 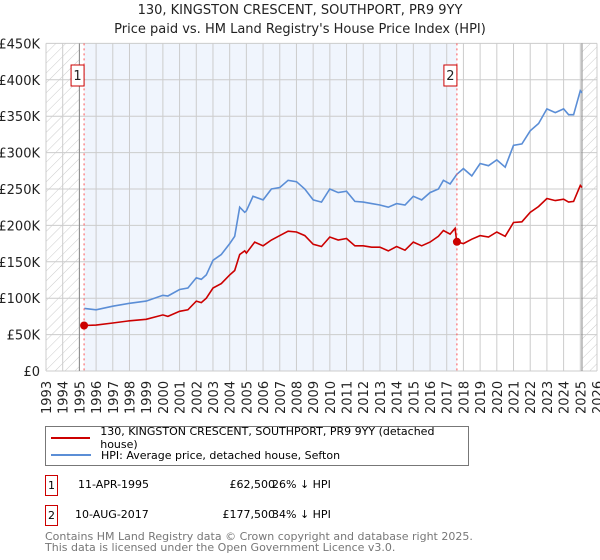 I want to click on x-tick-label: 2026, so click(x=595, y=397).